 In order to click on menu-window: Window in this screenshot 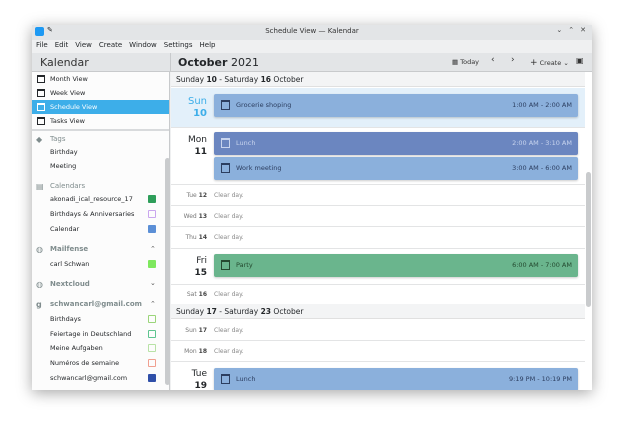, I will do `click(143, 45)`.